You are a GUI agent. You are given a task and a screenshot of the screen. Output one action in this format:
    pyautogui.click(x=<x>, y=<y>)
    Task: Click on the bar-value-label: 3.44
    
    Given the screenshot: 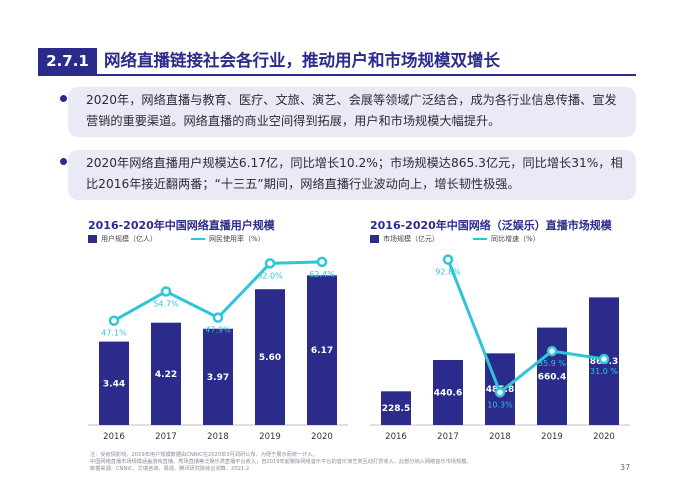 What is the action you would take?
    pyautogui.click(x=114, y=384)
    